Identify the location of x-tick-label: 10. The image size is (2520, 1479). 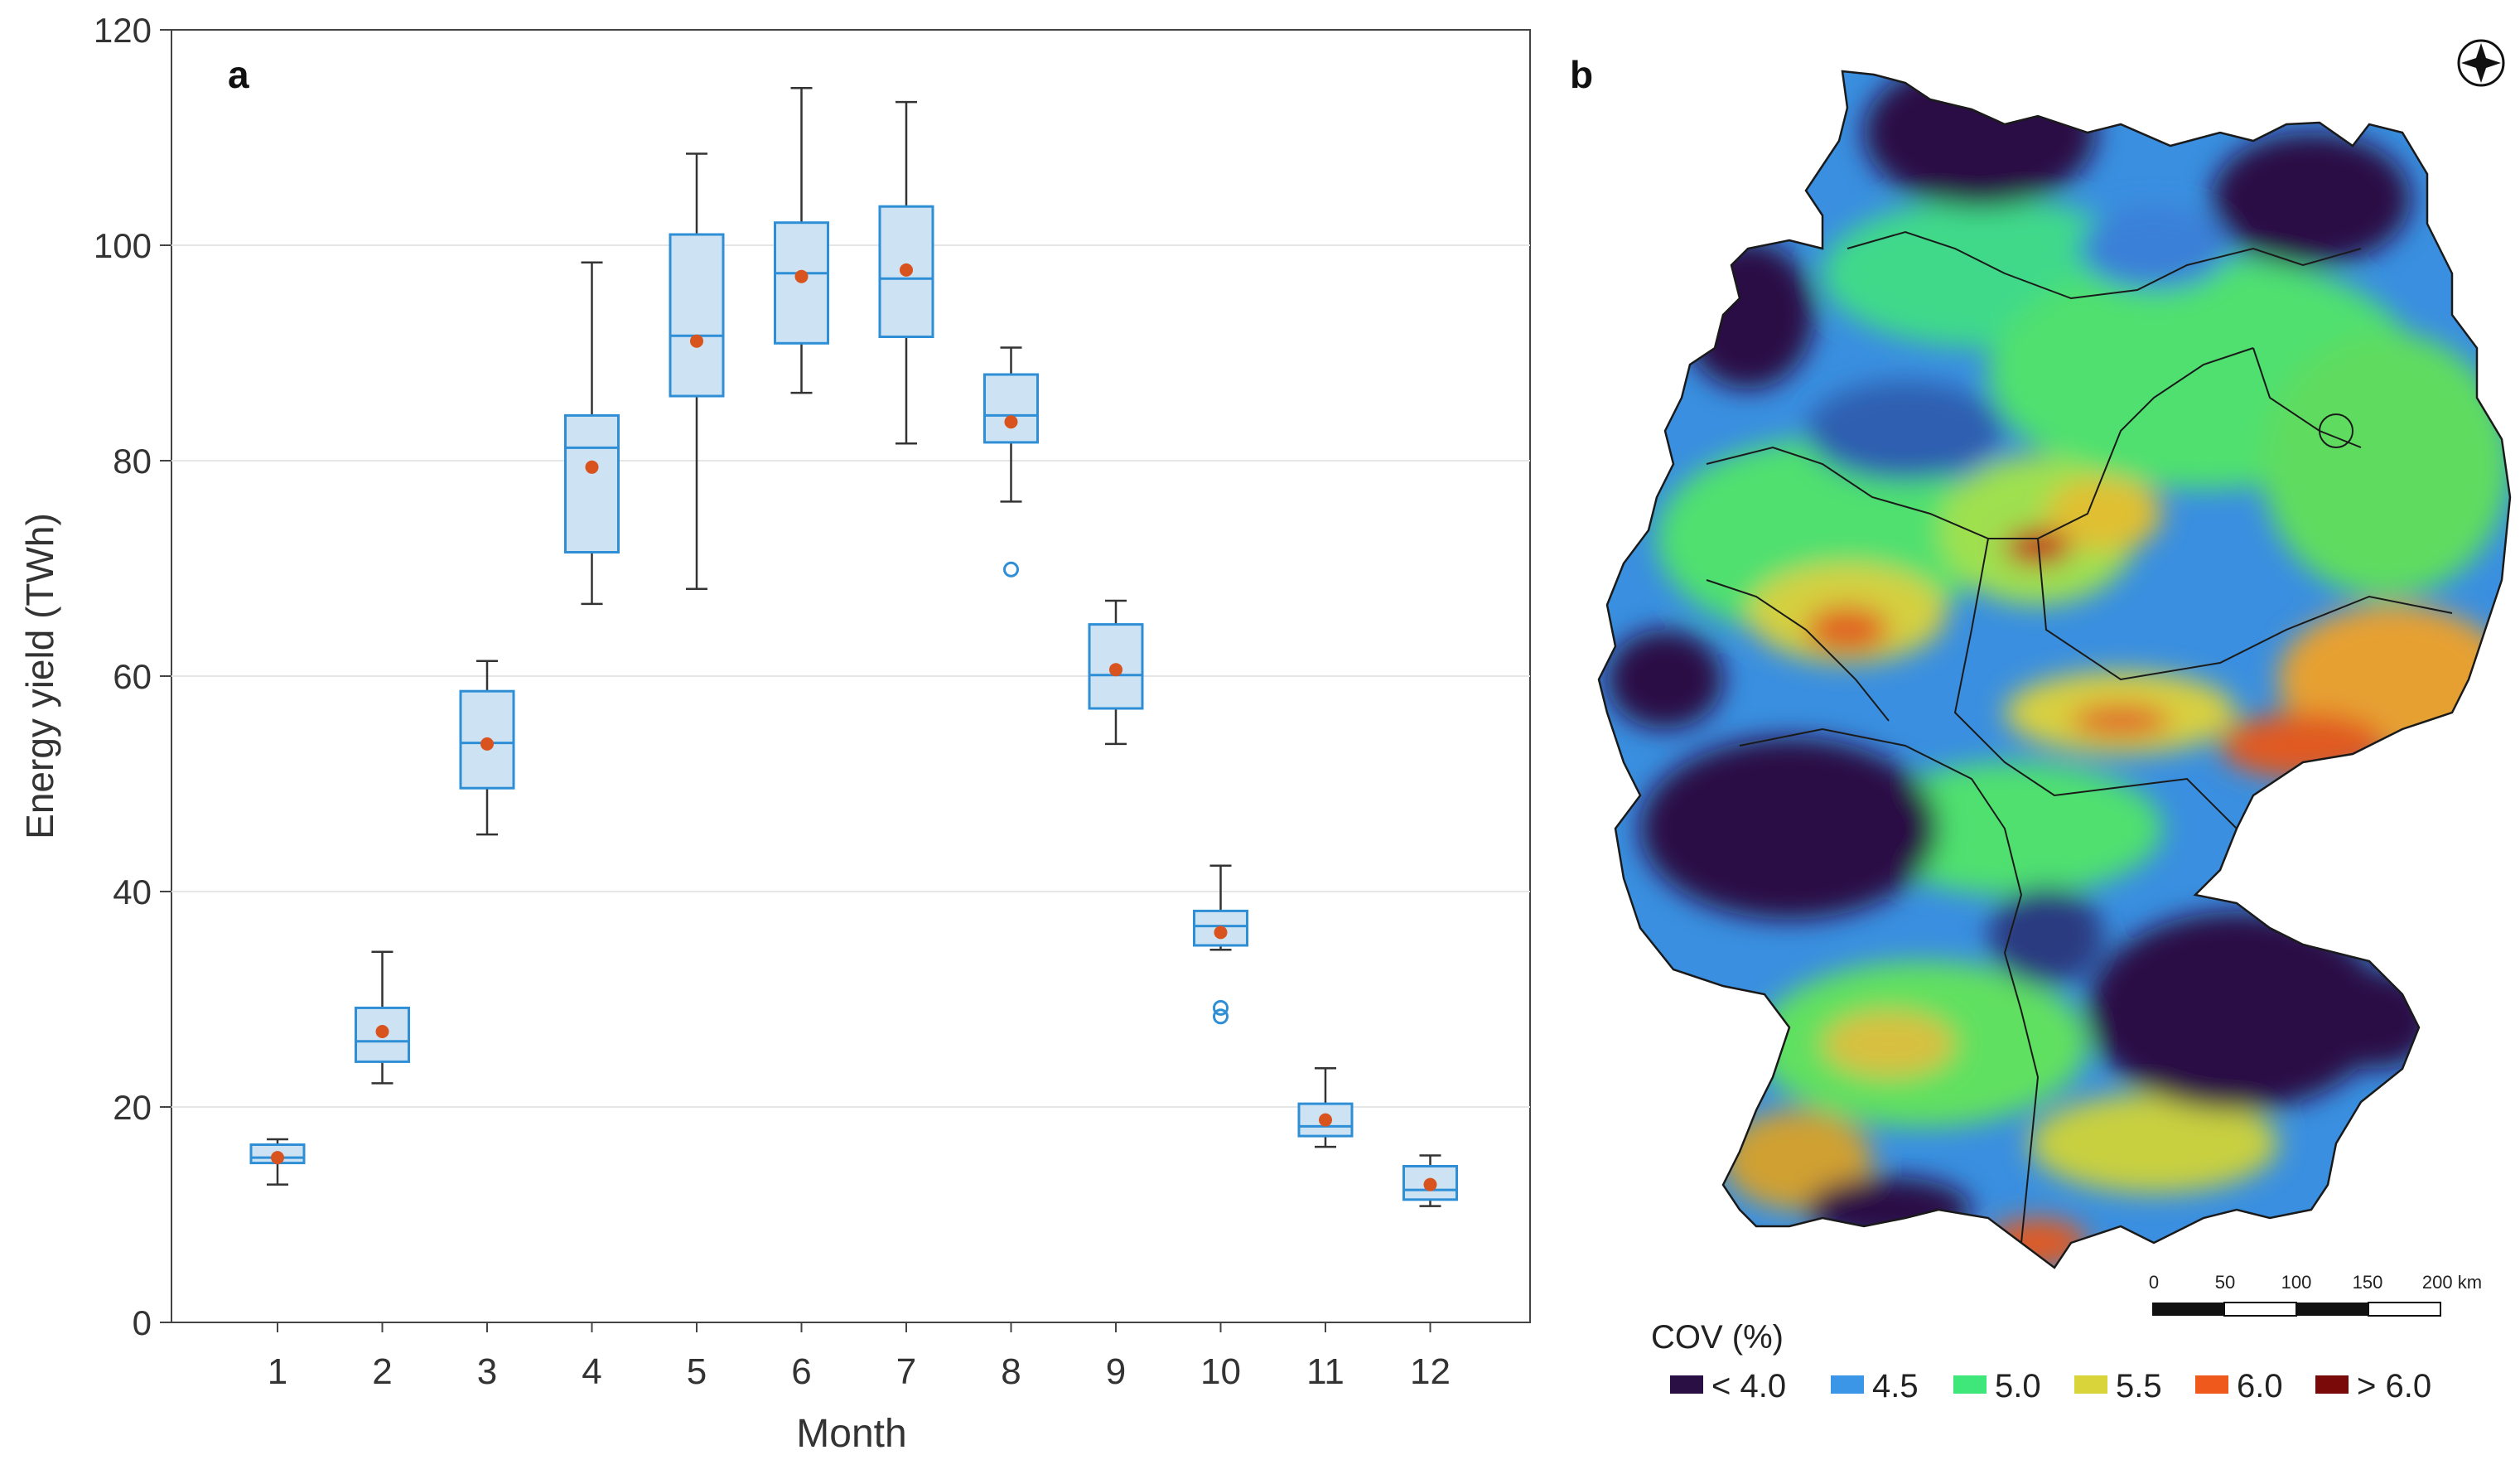
(1220, 1371).